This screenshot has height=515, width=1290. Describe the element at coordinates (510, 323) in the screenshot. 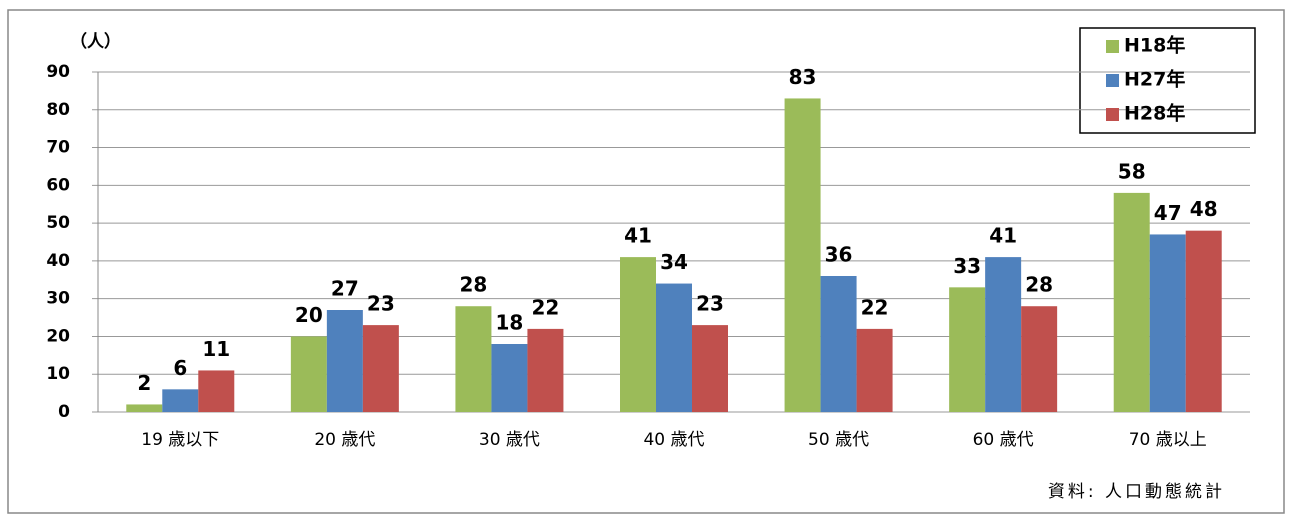

I see `data-label: 18` at that location.